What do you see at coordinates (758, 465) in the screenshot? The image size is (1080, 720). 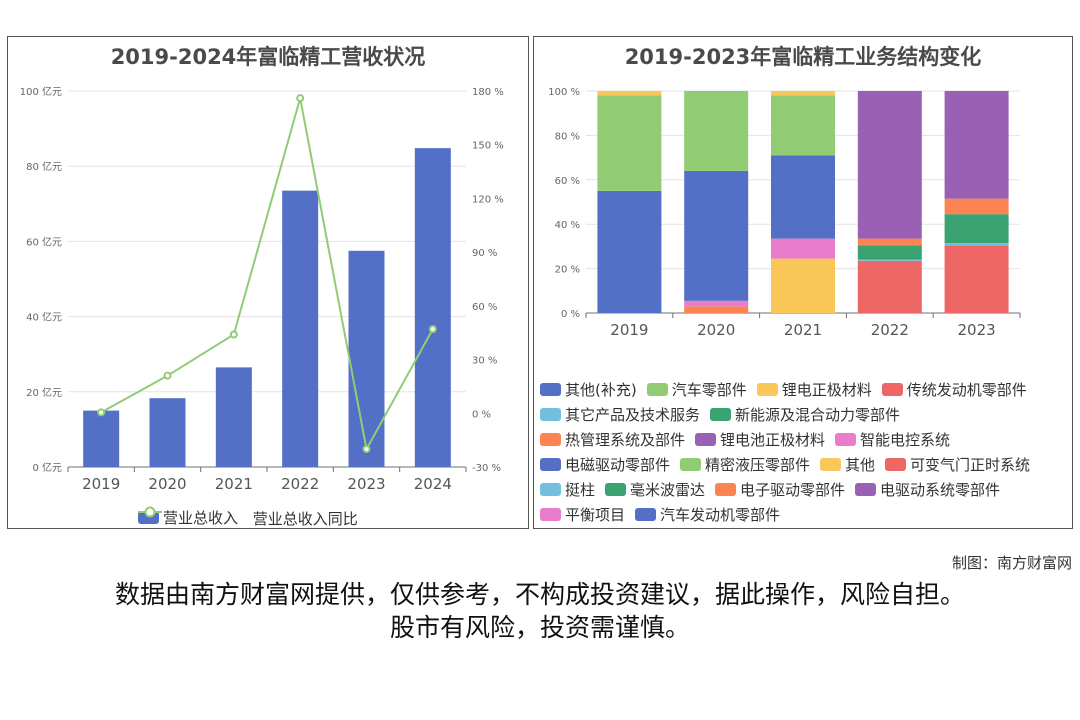 I see `legend-label: 精密液压零部件` at bounding box center [758, 465].